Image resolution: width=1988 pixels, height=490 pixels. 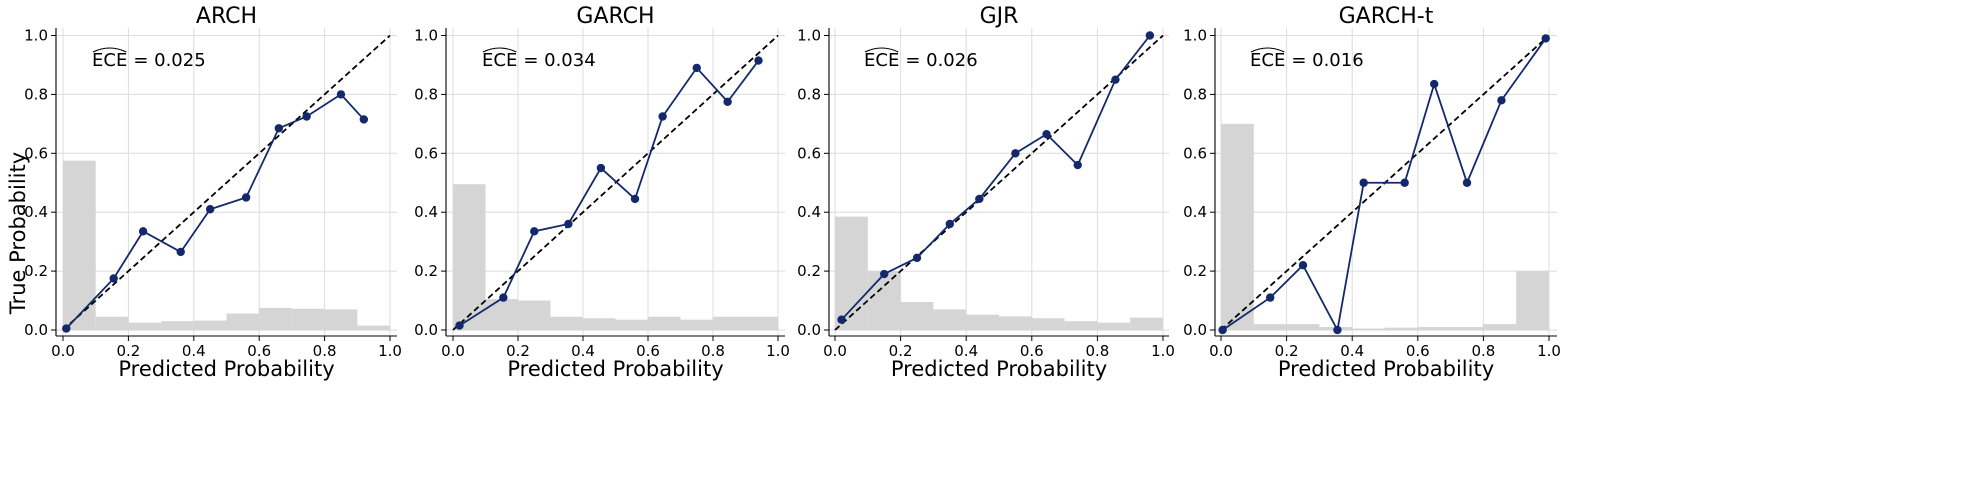 What do you see at coordinates (615, 16) in the screenshot?
I see `chart-title: GARCH` at bounding box center [615, 16].